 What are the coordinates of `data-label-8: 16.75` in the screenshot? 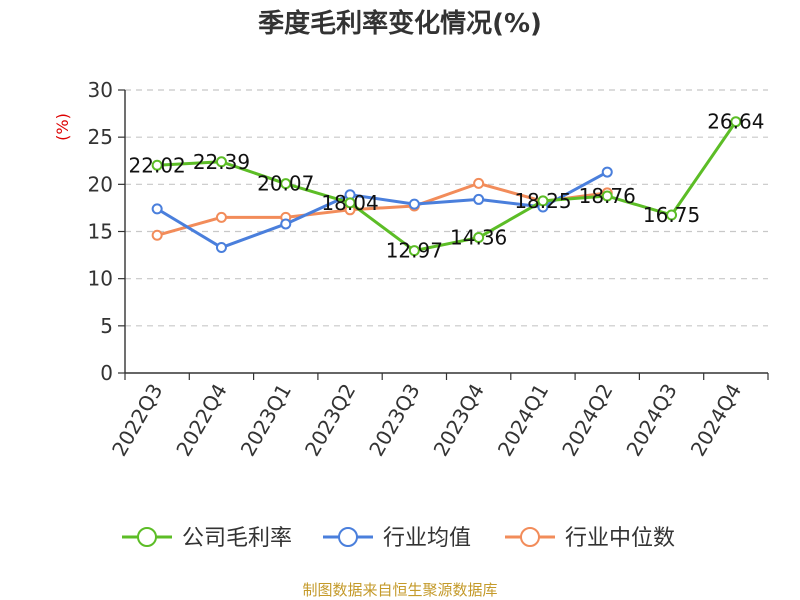 It's located at (671, 215).